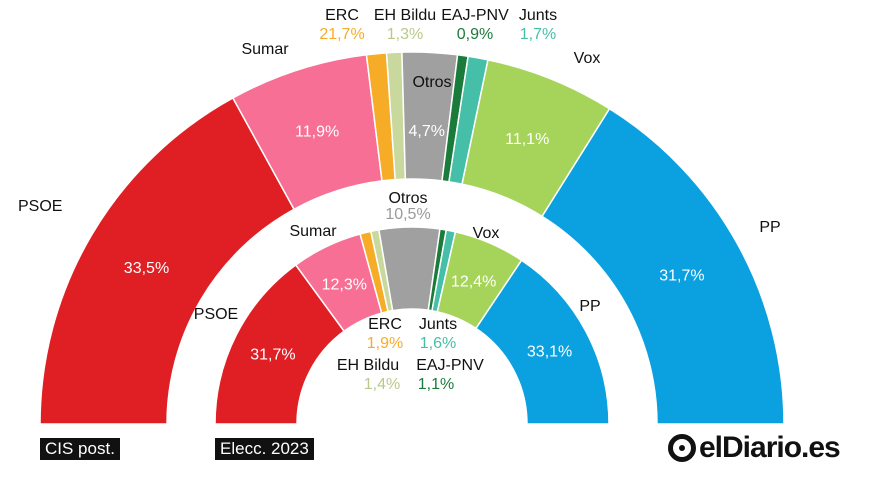  What do you see at coordinates (475, 34) in the screenshot?
I see `outer-value-label-eaj-pnv: 0,9%` at bounding box center [475, 34].